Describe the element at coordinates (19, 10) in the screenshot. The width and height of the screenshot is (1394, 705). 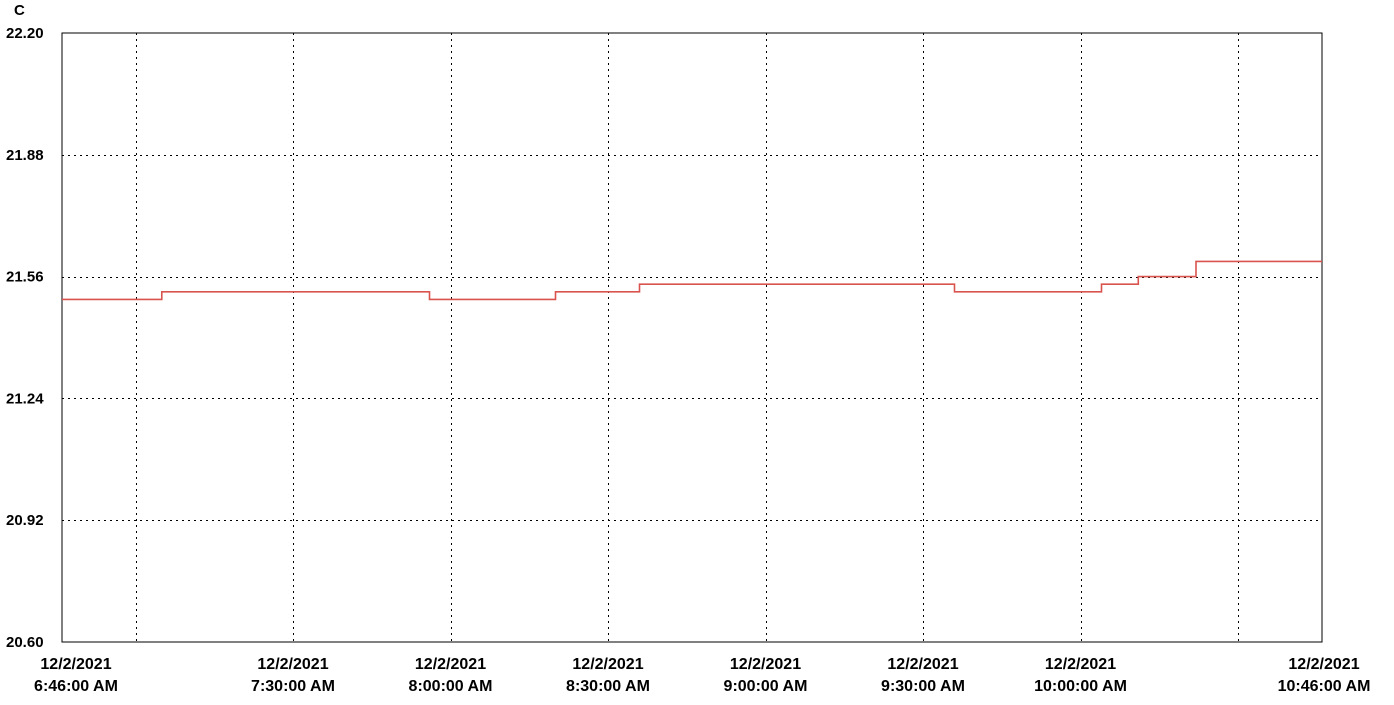
I see `y-axis-unit-label: C` at that location.